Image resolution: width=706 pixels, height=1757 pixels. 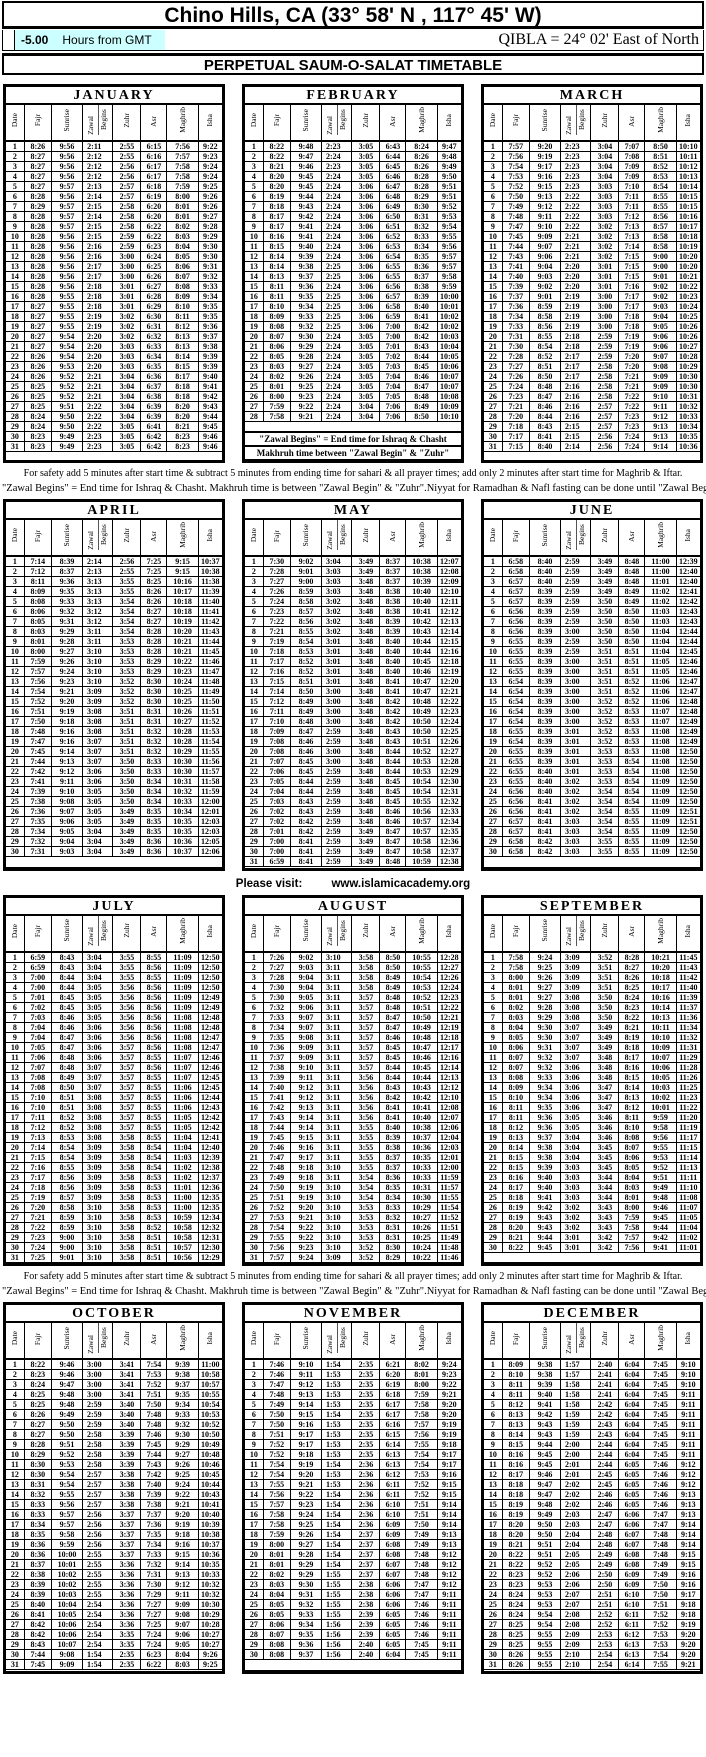 What do you see at coordinates (493, 612) in the screenshot?
I see `day-cell: 6` at bounding box center [493, 612].